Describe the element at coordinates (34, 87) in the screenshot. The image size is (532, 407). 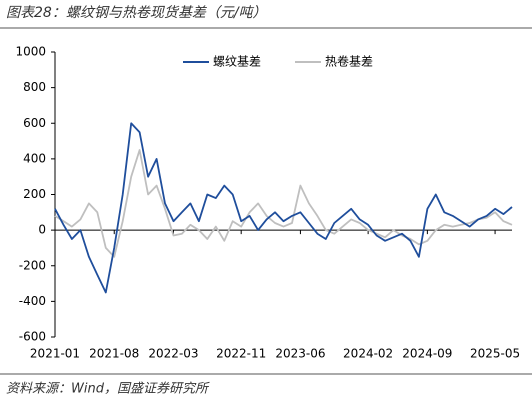
I see `y-tick-label: 800` at that location.